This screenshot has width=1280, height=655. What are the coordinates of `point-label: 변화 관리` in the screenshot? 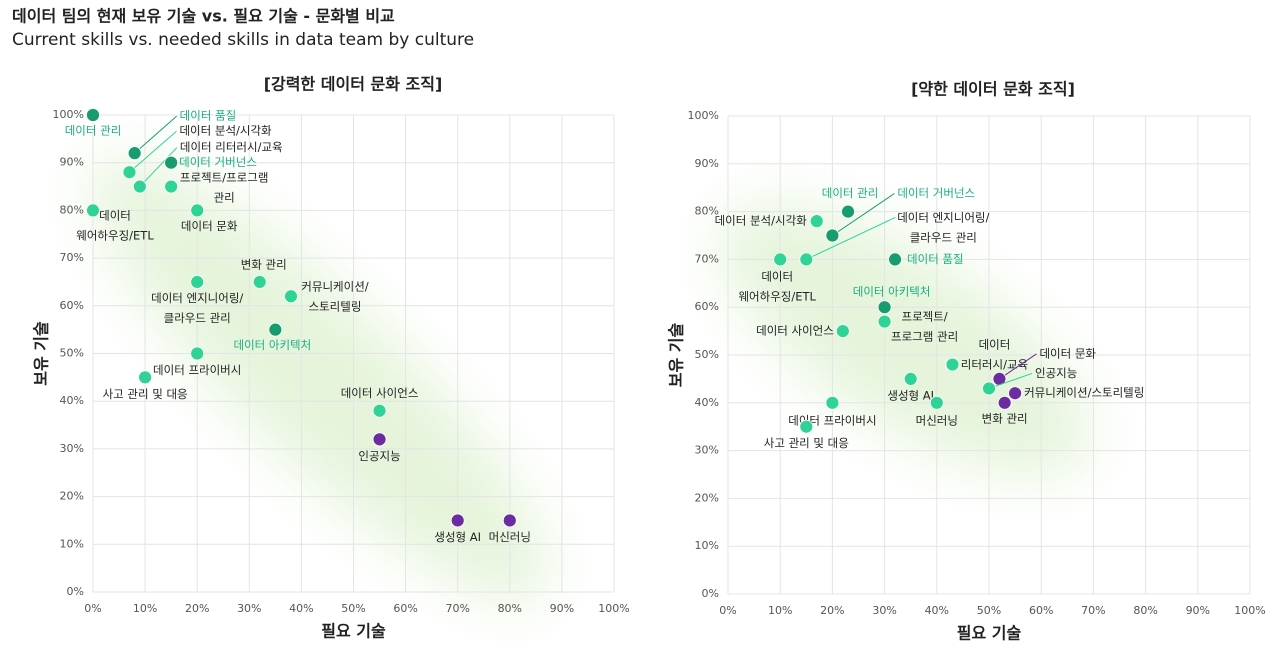 It's located at (1005, 418).